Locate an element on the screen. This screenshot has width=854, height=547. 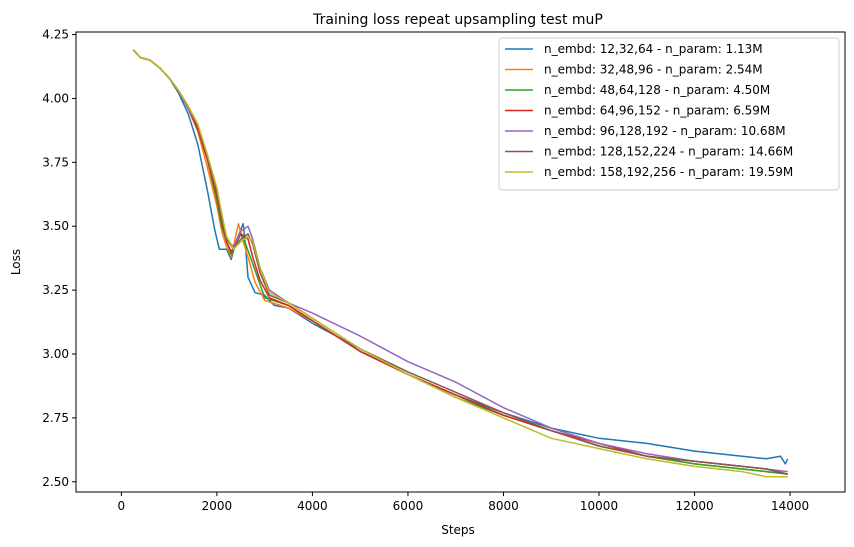
x-tick-label: 4000 is located at coordinates (312, 506).